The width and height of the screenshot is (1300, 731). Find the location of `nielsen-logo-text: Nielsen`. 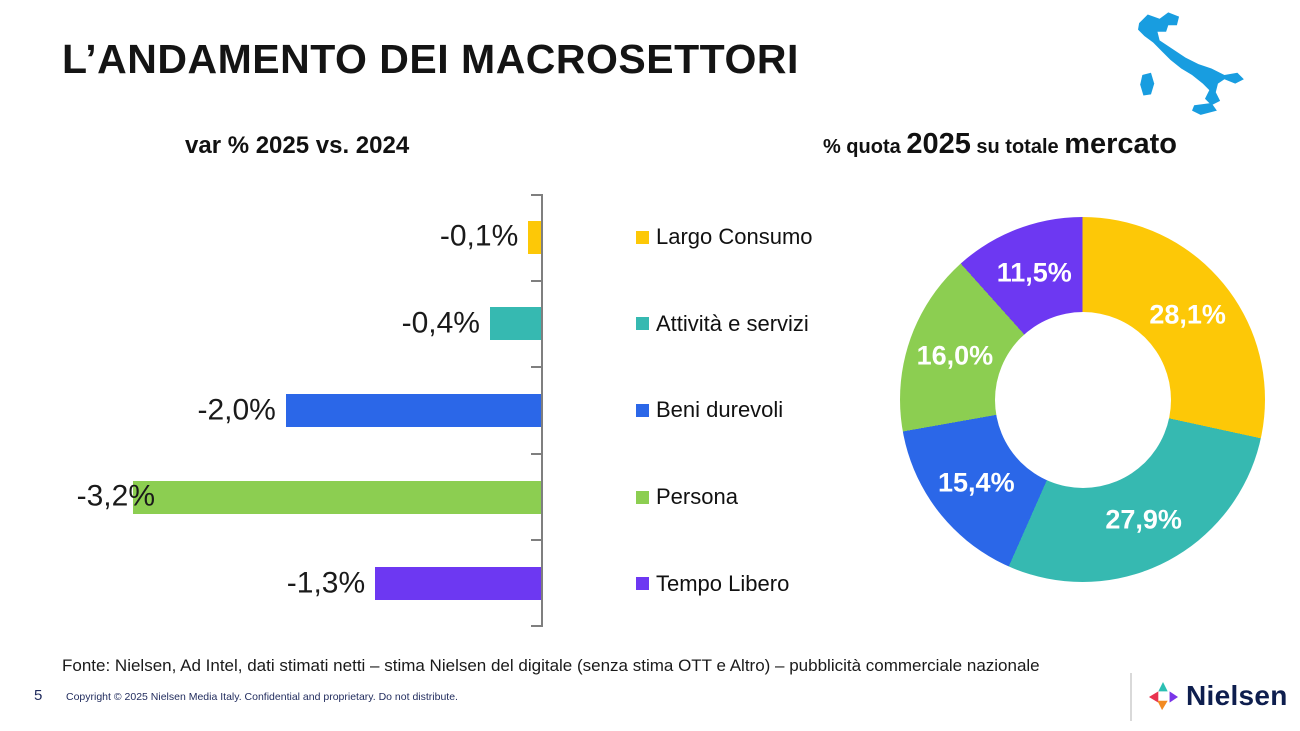

nielsen-logo-text: Nielsen is located at coordinates (1237, 695).